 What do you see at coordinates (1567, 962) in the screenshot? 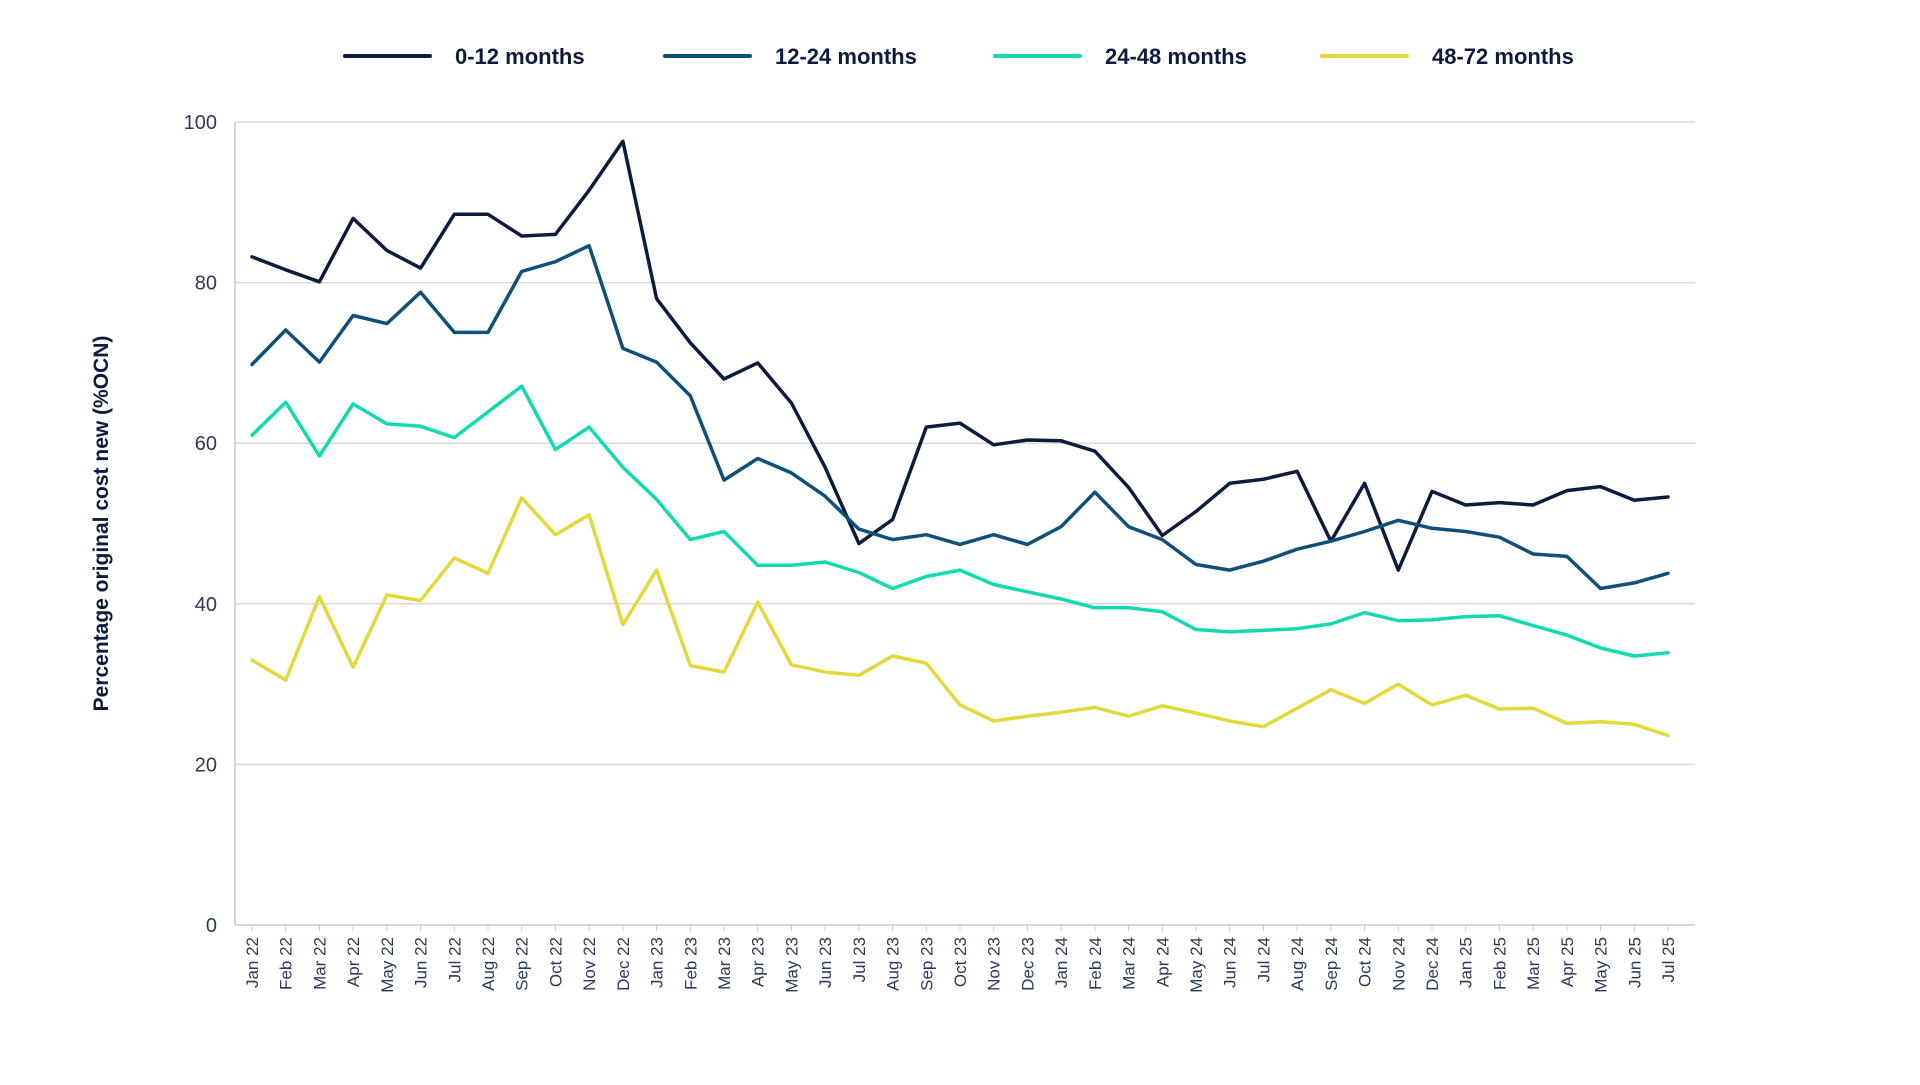
I see `x-tick-label: Apr 25` at bounding box center [1567, 962].